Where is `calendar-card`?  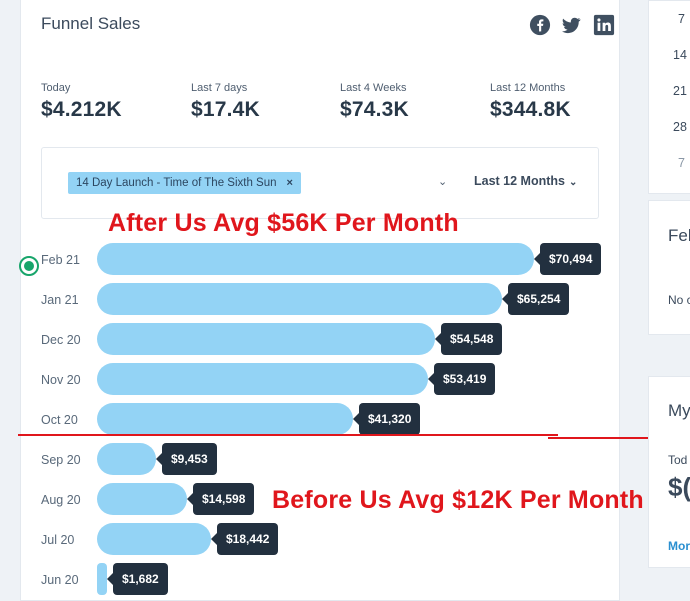 calendar-card is located at coordinates (669, 97).